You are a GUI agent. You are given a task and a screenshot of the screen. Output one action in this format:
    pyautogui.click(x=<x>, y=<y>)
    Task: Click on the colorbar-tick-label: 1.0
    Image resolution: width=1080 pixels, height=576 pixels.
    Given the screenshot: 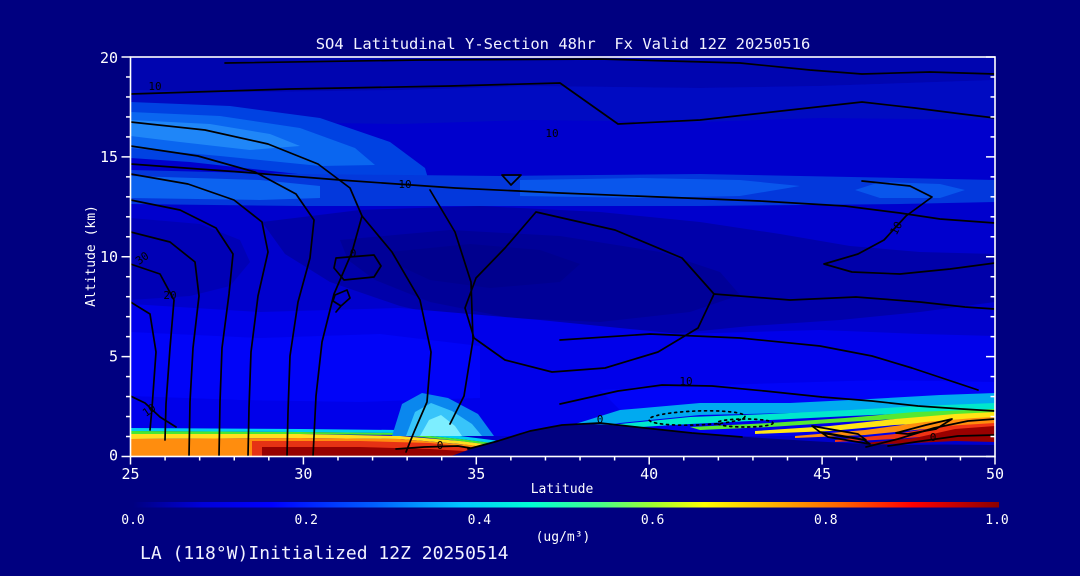 What is the action you would take?
    pyautogui.click(x=996, y=520)
    